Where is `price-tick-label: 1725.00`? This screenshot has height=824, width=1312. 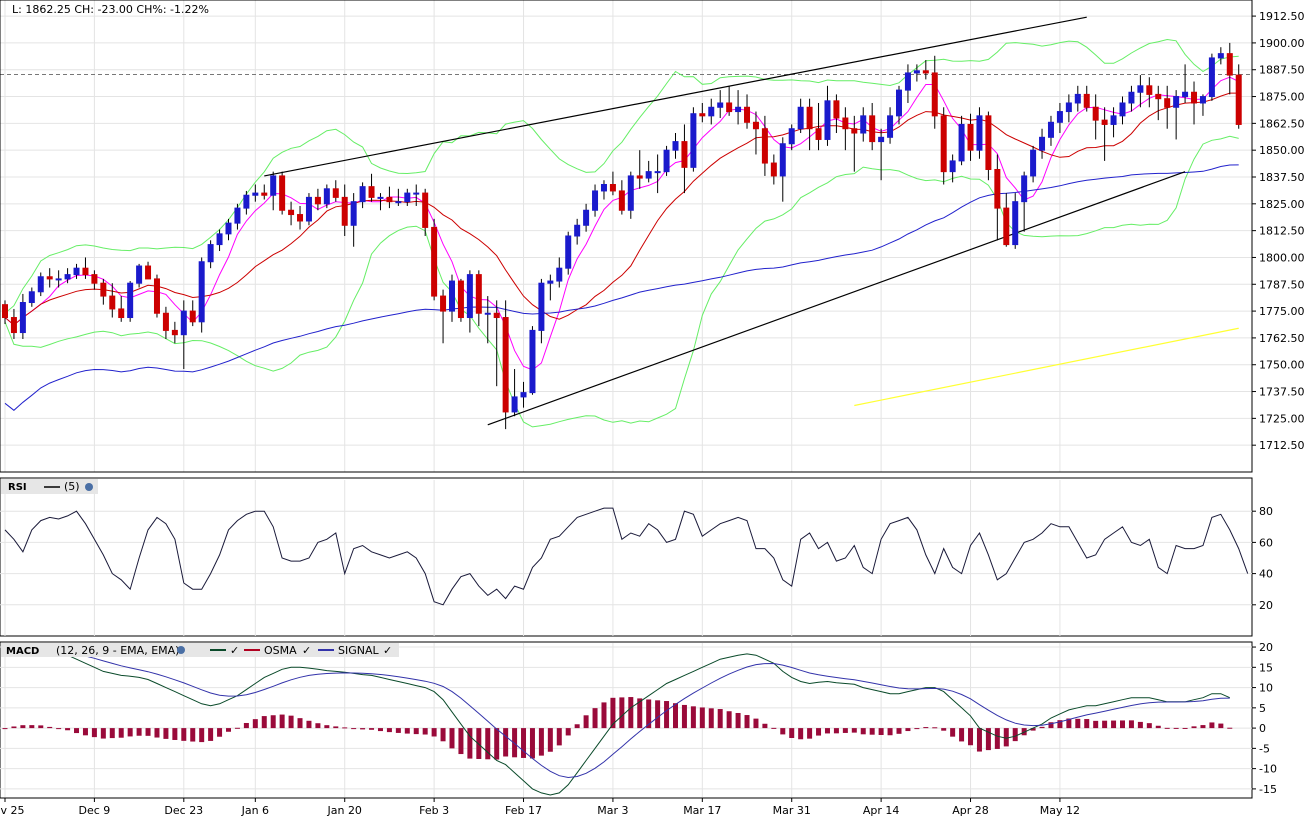
price-tick-label: 1725.00 is located at coordinates (1282, 418).